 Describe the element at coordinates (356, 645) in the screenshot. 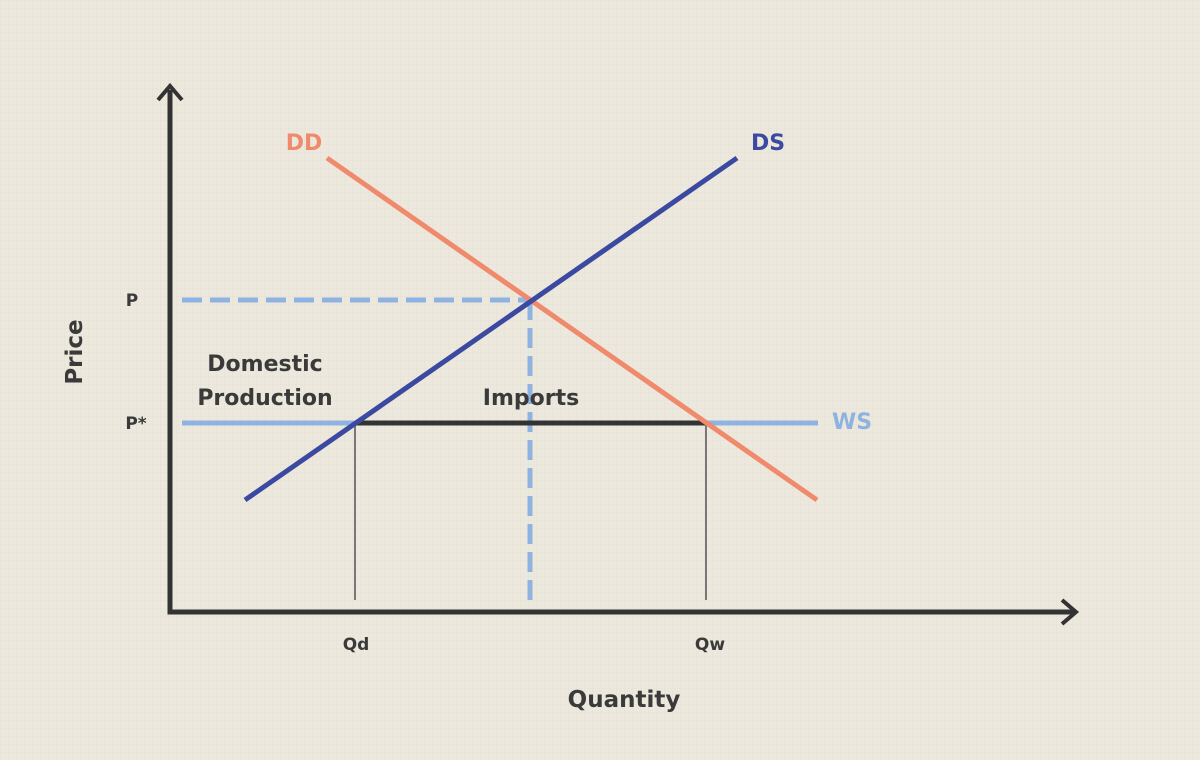

I see `quantity-label-qd: Qd` at that location.